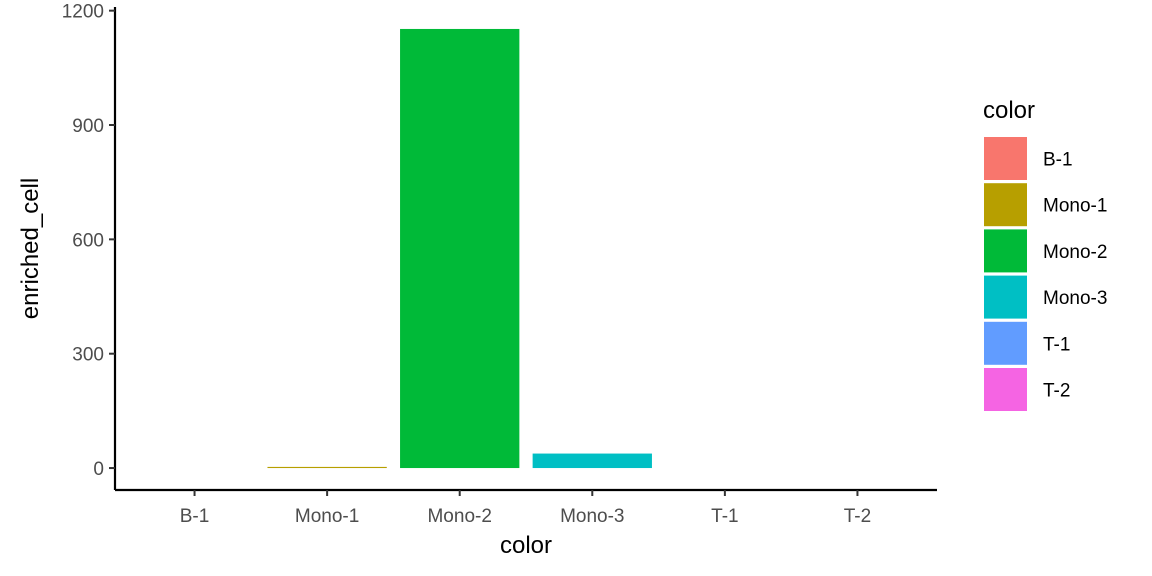 The height and width of the screenshot is (576, 1152). I want to click on y-tick-label: 600, so click(88, 240).